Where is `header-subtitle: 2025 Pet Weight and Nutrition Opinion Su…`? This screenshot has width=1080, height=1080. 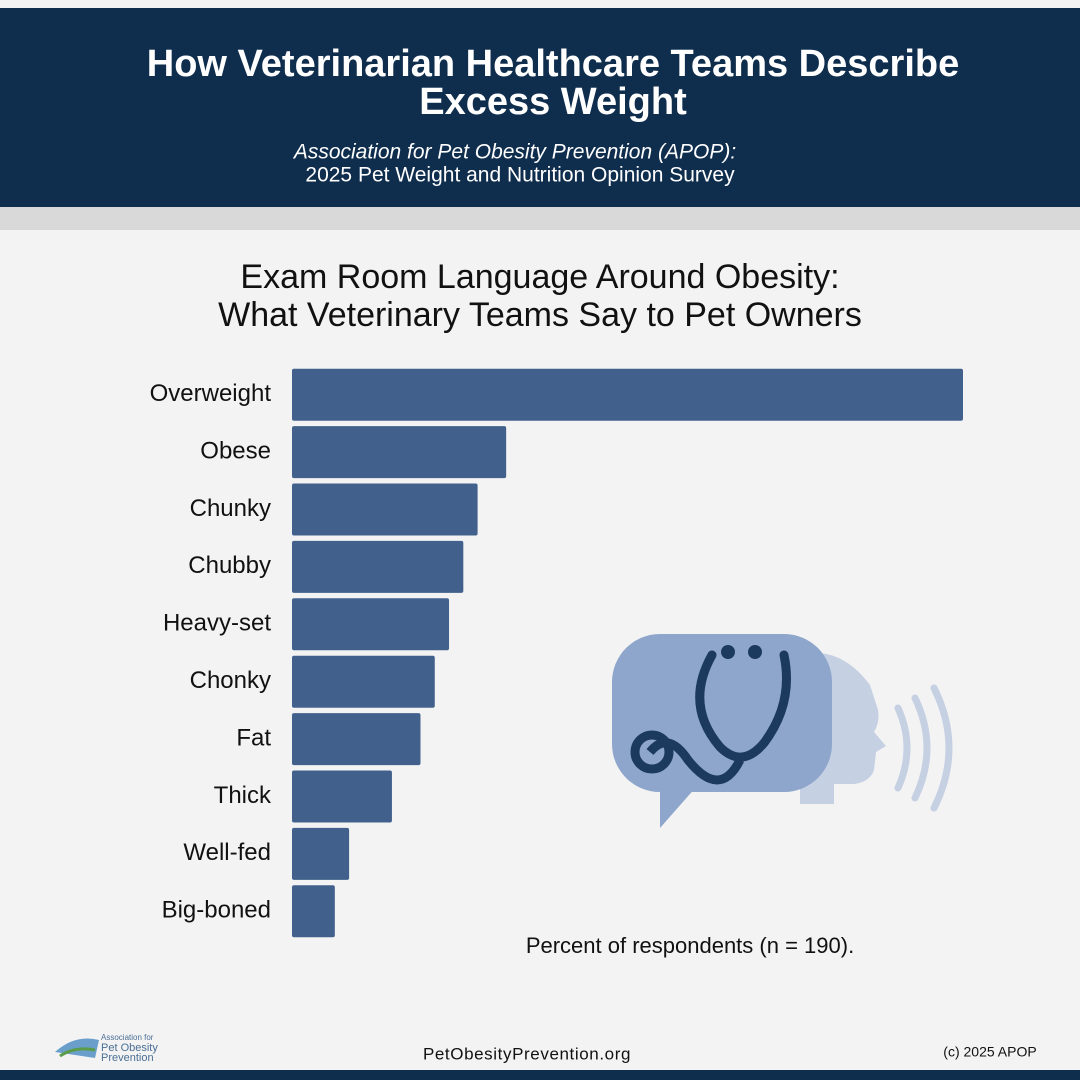 header-subtitle: 2025 Pet Weight and Nutrition Opinion Su… is located at coordinates (520, 175).